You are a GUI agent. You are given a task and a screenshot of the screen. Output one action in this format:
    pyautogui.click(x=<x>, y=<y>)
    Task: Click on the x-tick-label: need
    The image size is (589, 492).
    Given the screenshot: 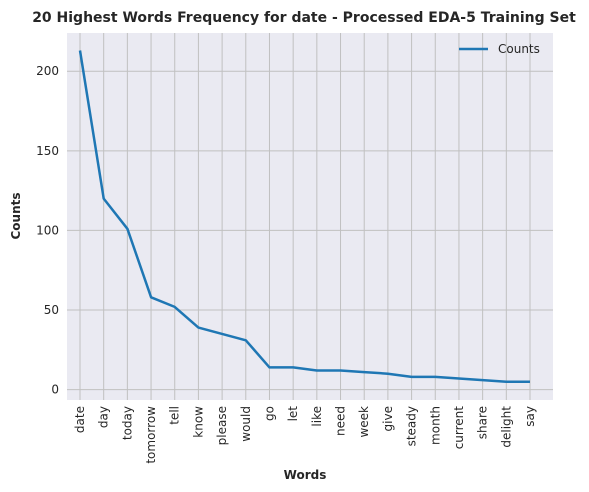 What is the action you would take?
    pyautogui.click(x=341, y=421)
    